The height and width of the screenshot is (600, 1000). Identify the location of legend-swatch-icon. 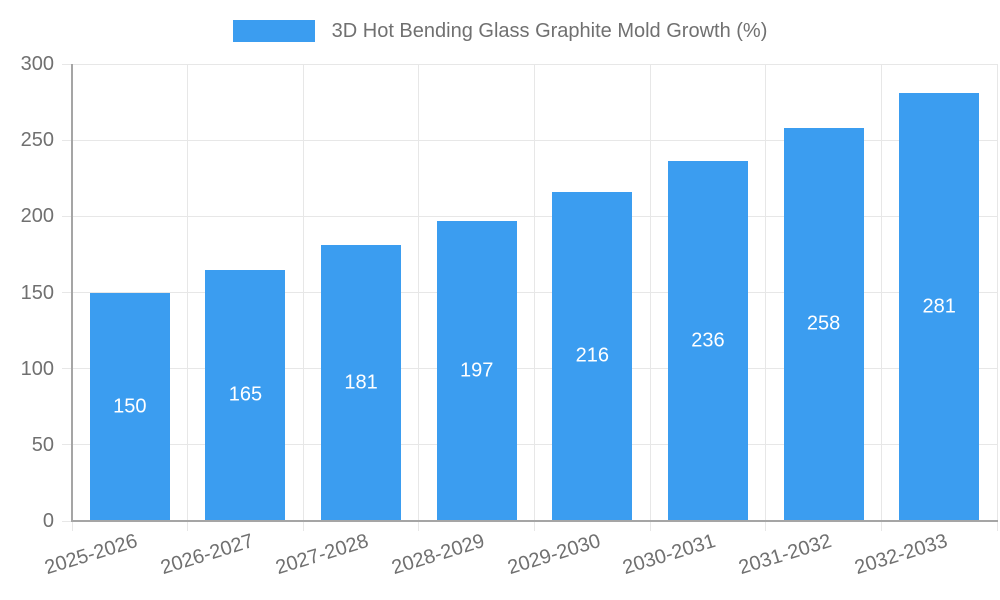
(273, 31).